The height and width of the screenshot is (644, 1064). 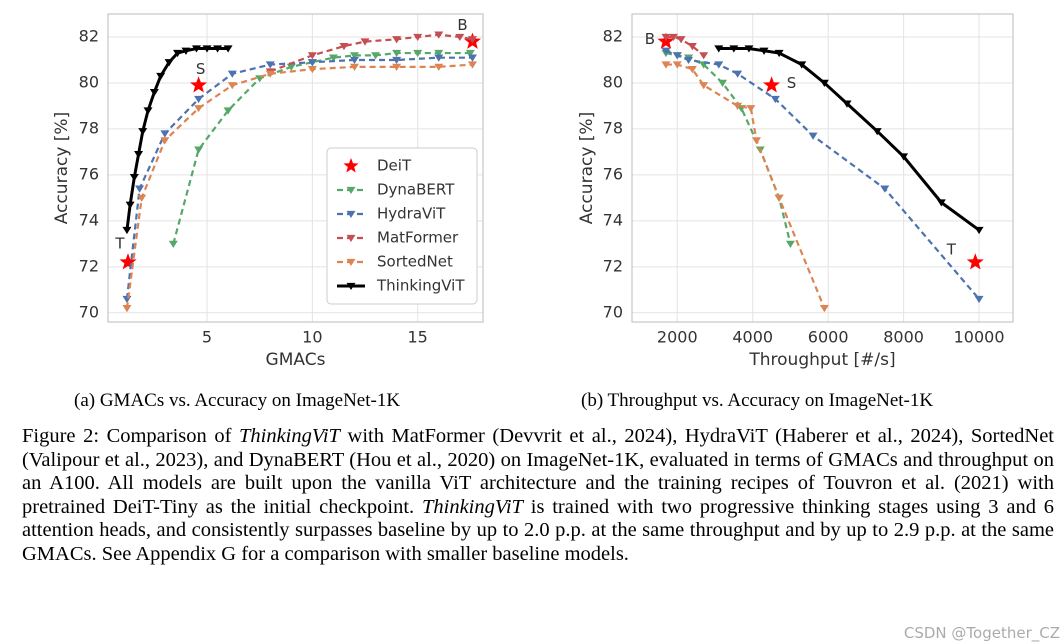 What do you see at coordinates (418, 238) in the screenshot?
I see `legend-label: MatFormer` at bounding box center [418, 238].